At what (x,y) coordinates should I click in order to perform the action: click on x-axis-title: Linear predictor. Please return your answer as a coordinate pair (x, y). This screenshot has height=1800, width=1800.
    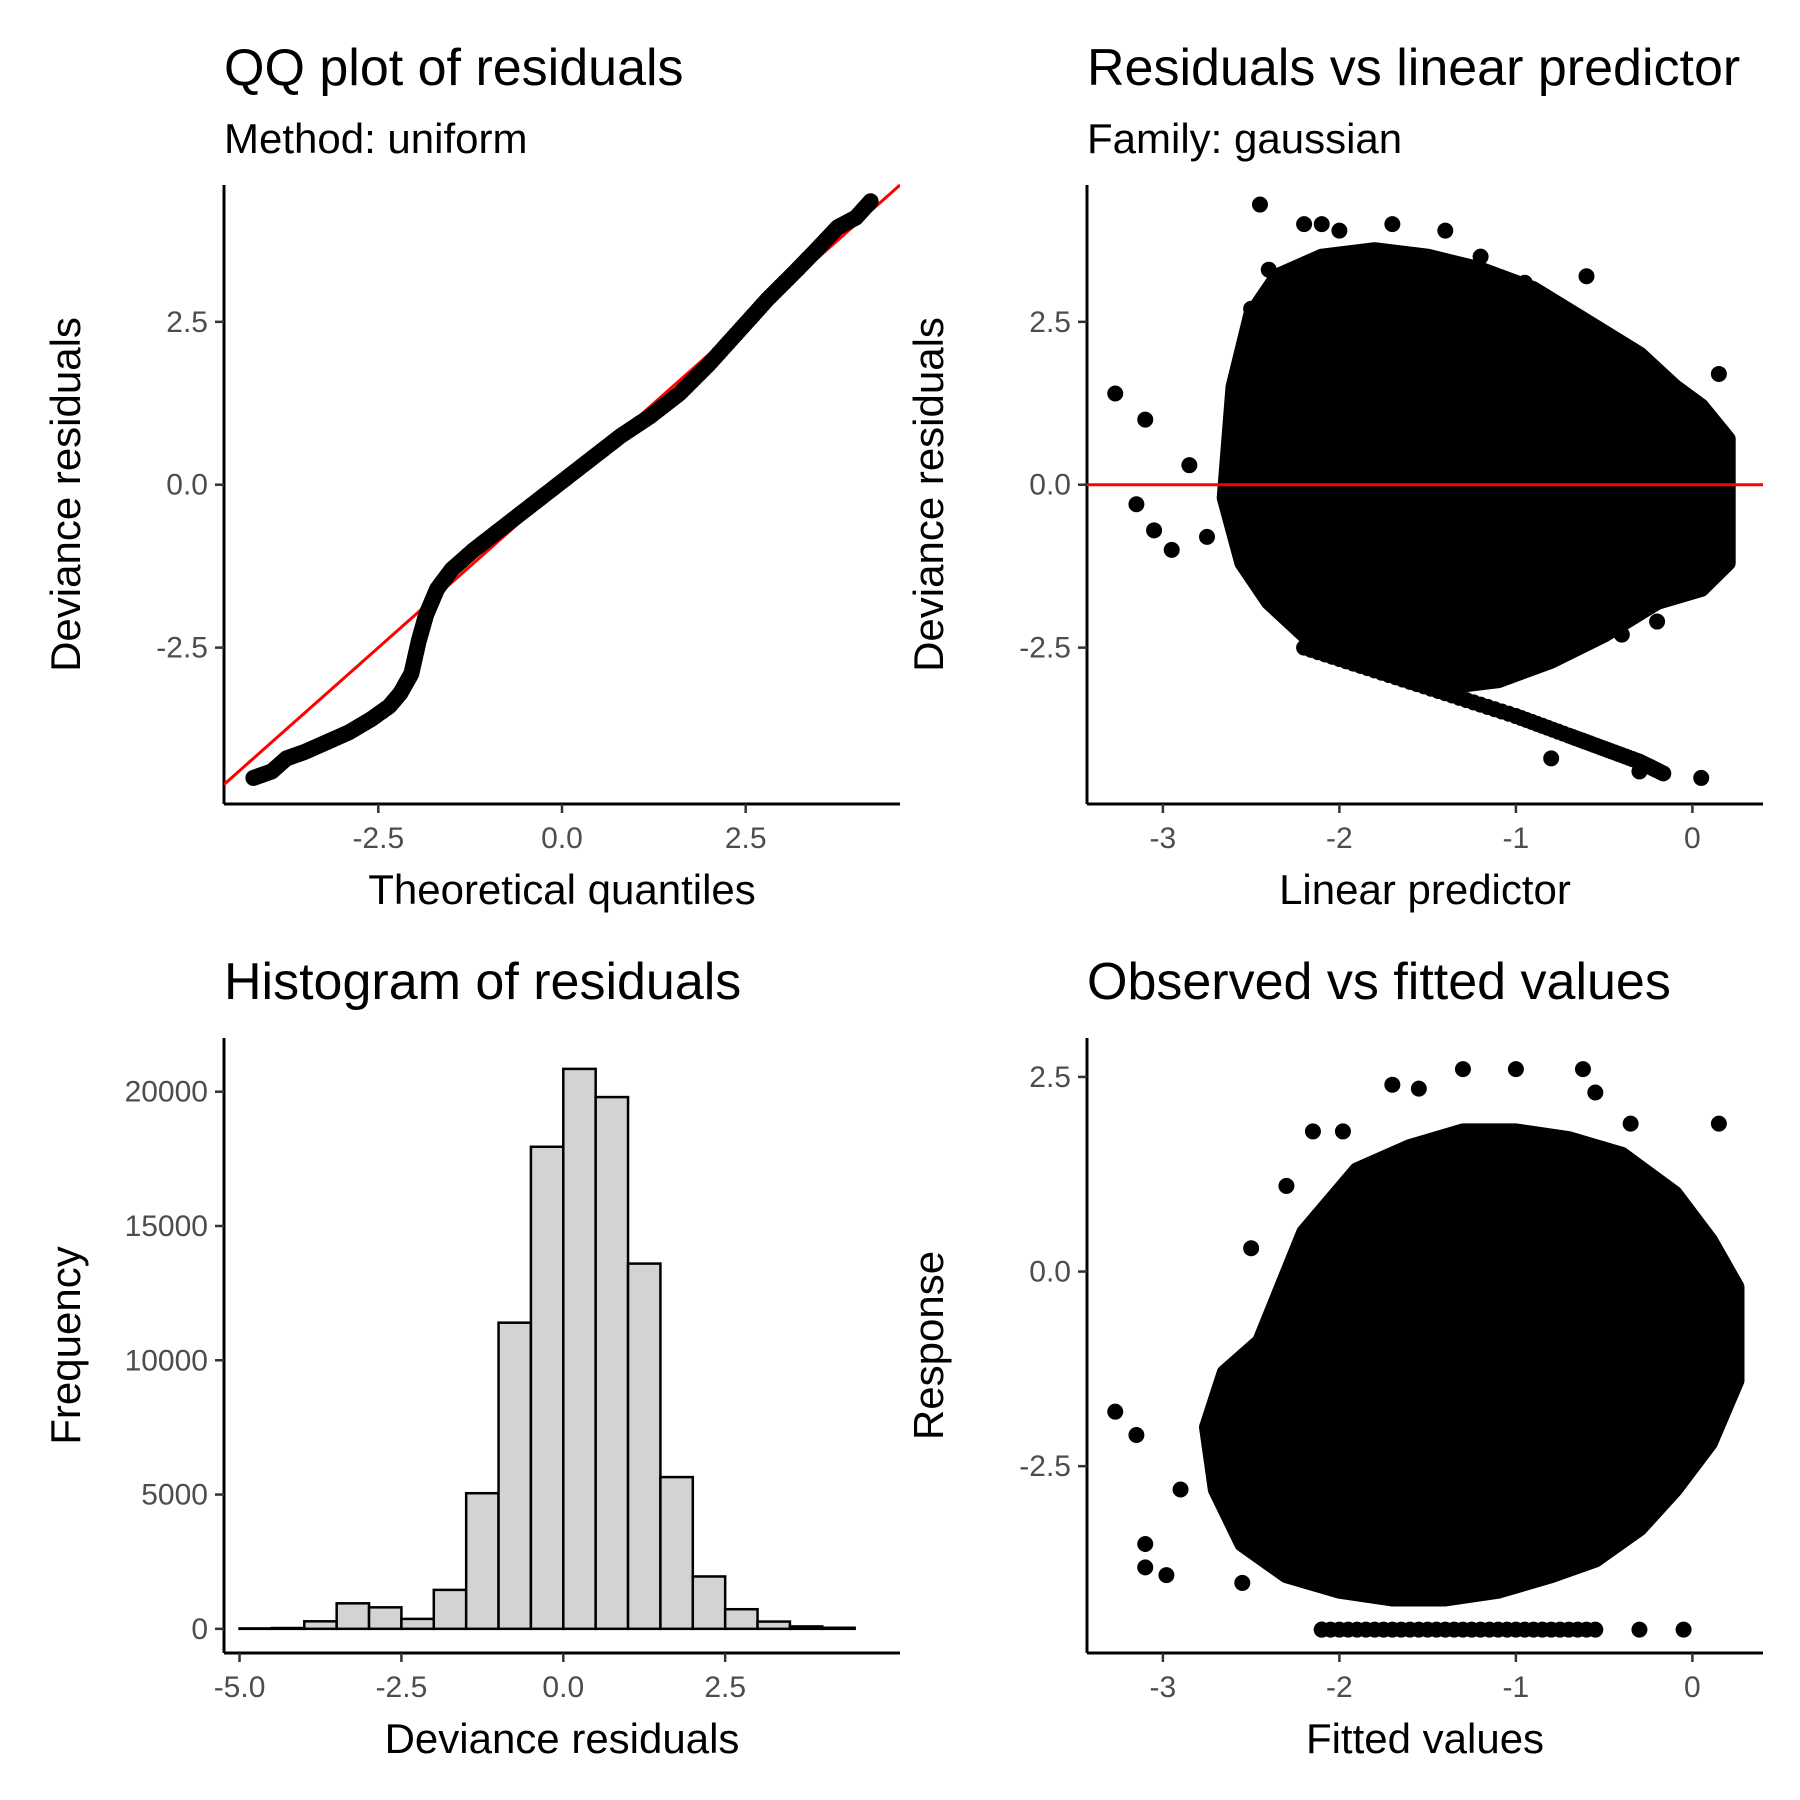
    Looking at the image, I should click on (1425, 889).